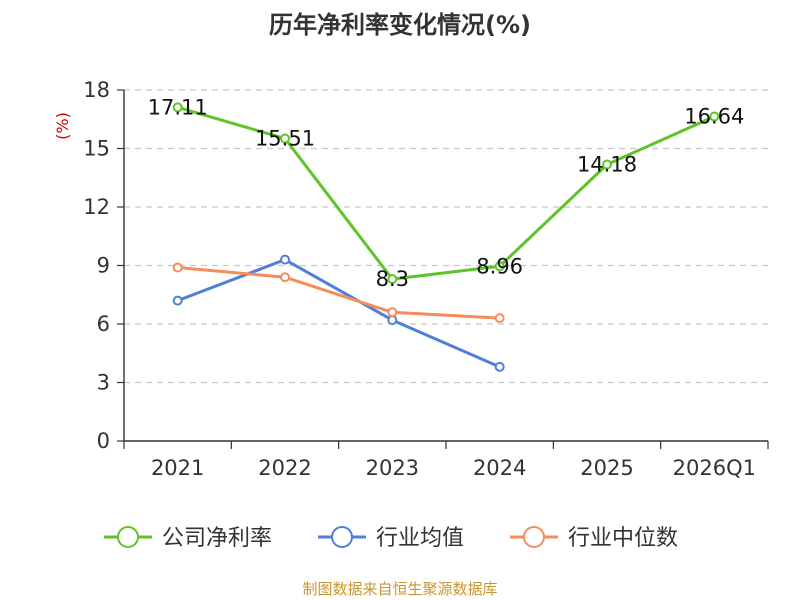  I want to click on data-label-4: 14.18, so click(607, 164).